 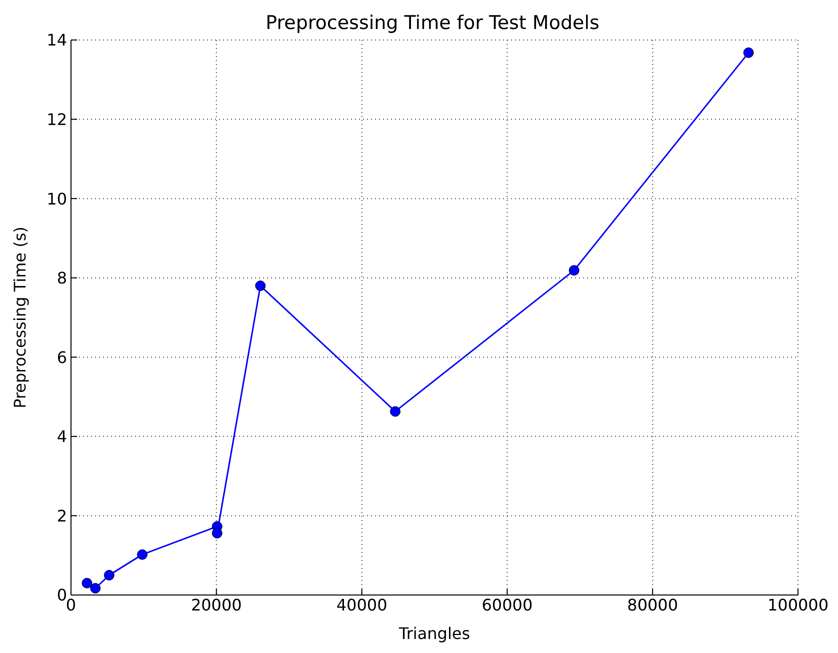 I want to click on y-tick-label: 6, so click(x=61, y=357).